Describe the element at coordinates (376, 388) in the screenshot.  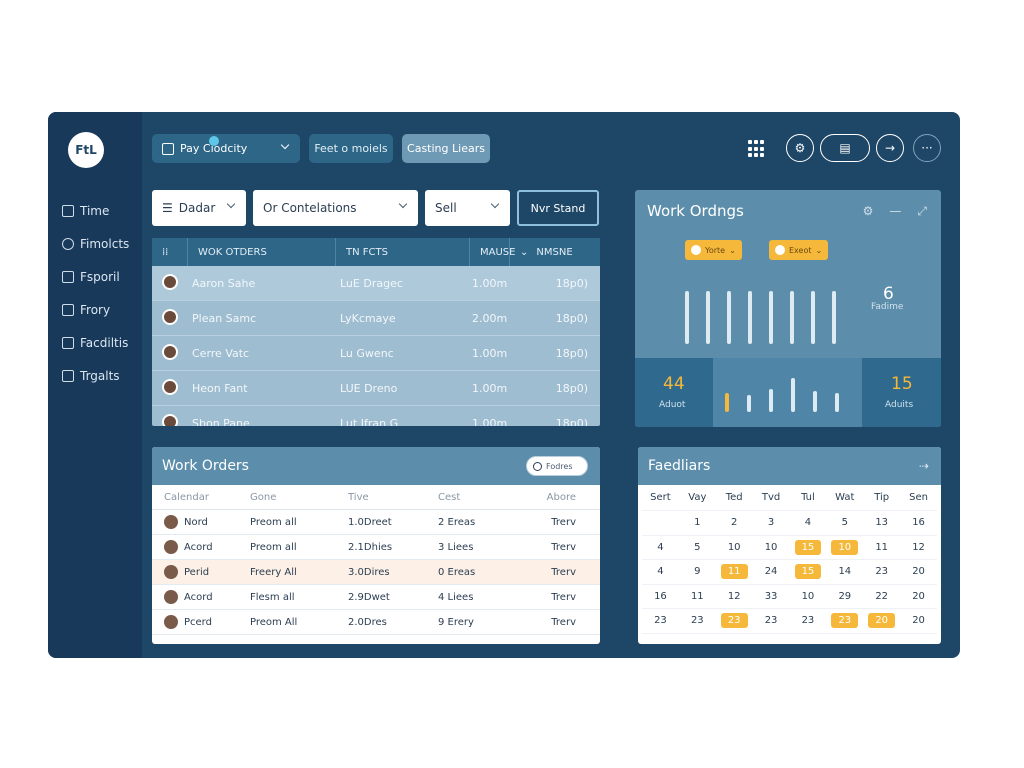
I see `table-row: Heon Fant LUE Dreno 1.00m 18p0)` at that location.